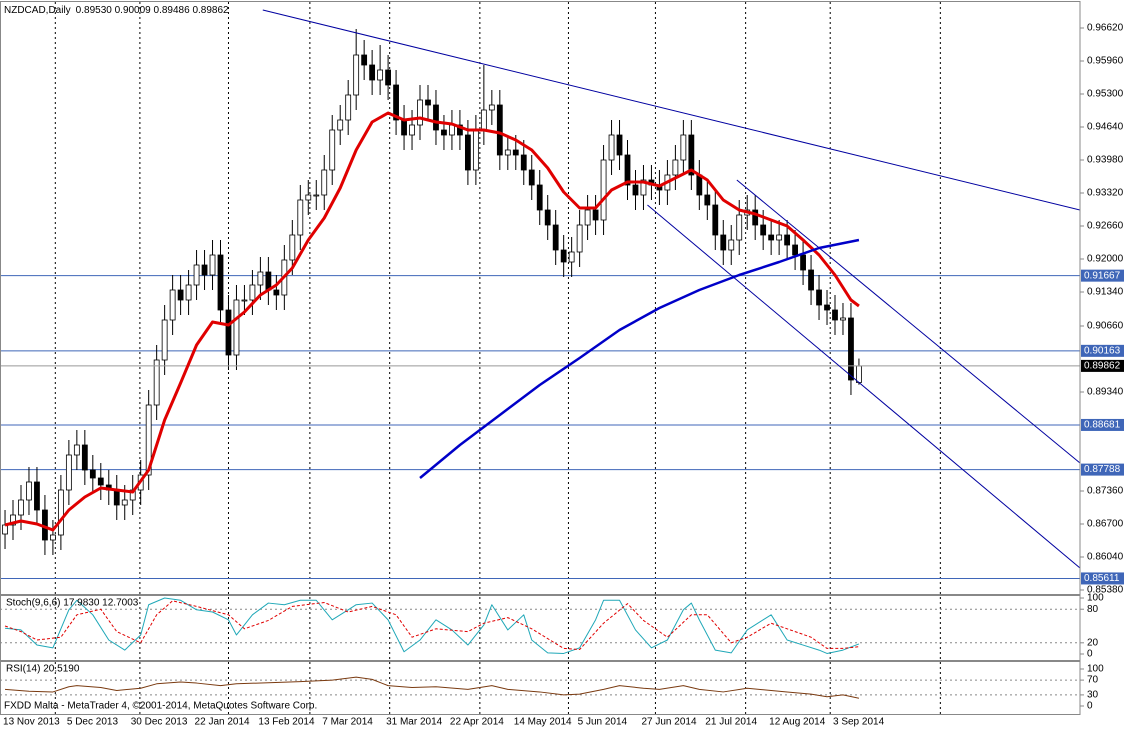 The image size is (1124, 731). What do you see at coordinates (1105, 28) in the screenshot?
I see `y-tick-label: 0.96620` at bounding box center [1105, 28].